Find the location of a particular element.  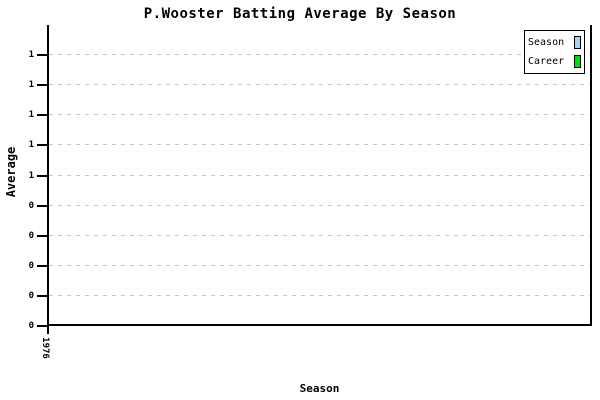

legend-item-season: Season is located at coordinates (554, 42).